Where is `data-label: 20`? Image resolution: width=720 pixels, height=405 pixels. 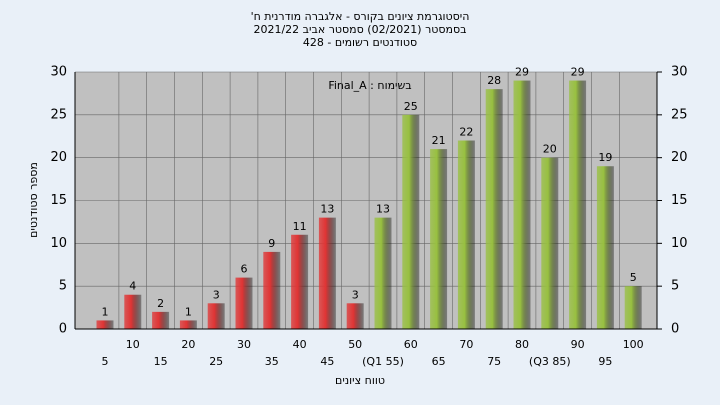
data-label: 20 is located at coordinates (550, 149).